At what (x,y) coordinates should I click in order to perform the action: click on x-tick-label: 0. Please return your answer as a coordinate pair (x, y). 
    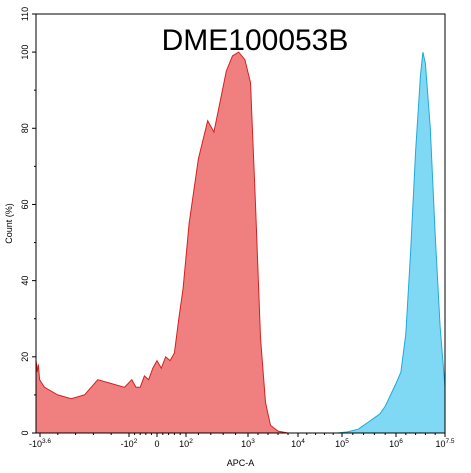
    Looking at the image, I should click on (156, 444).